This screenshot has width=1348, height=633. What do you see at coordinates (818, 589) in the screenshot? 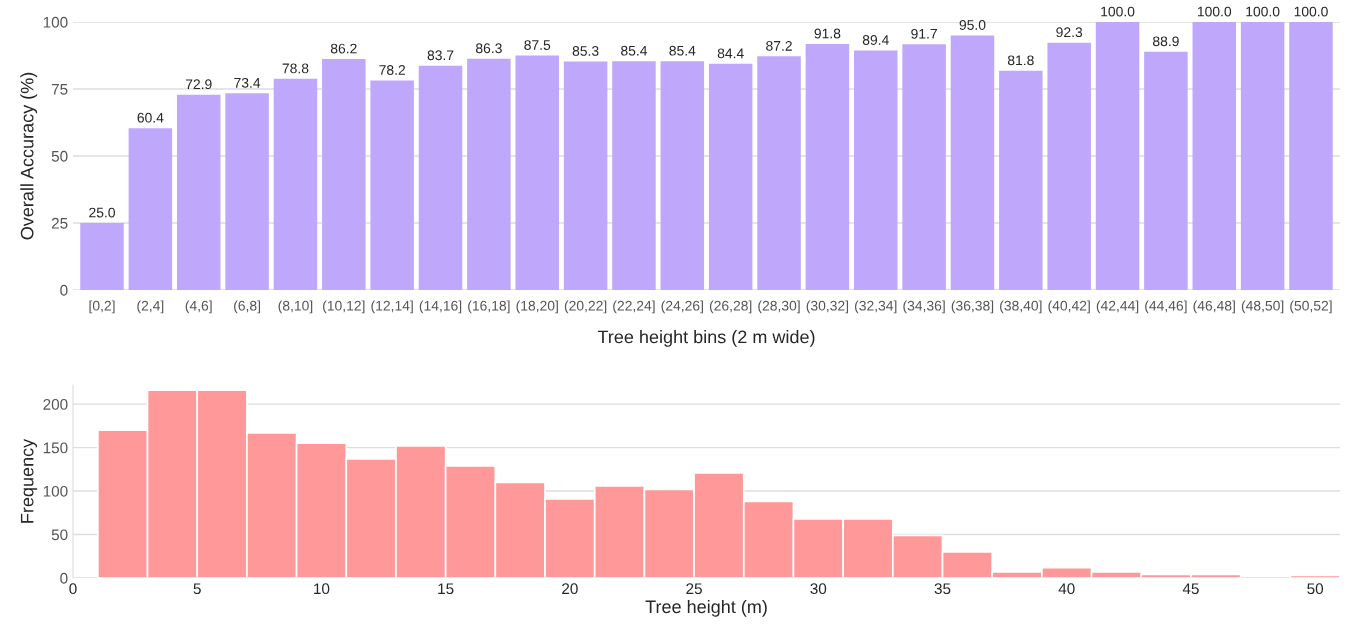
I see `x-tick-label: 30` at bounding box center [818, 589].